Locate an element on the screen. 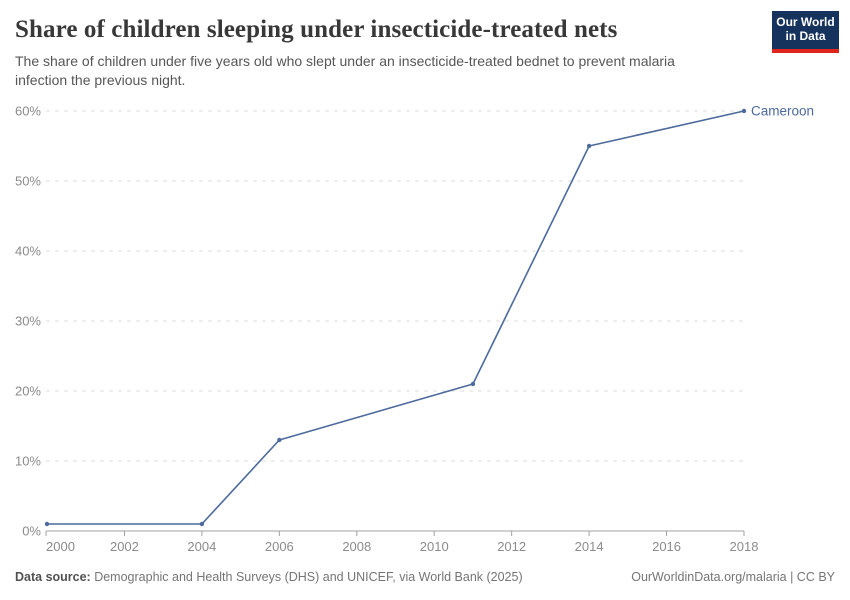 This screenshot has height=600, width=850. x-tick-label: 2004 is located at coordinates (201, 546).